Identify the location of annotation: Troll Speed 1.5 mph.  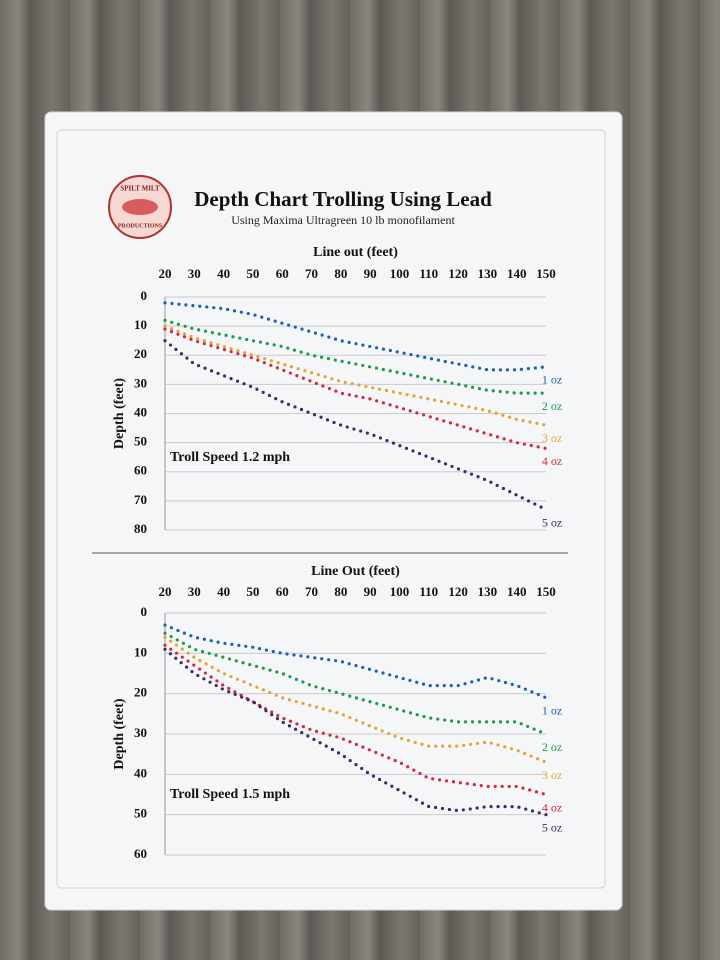
(230, 794).